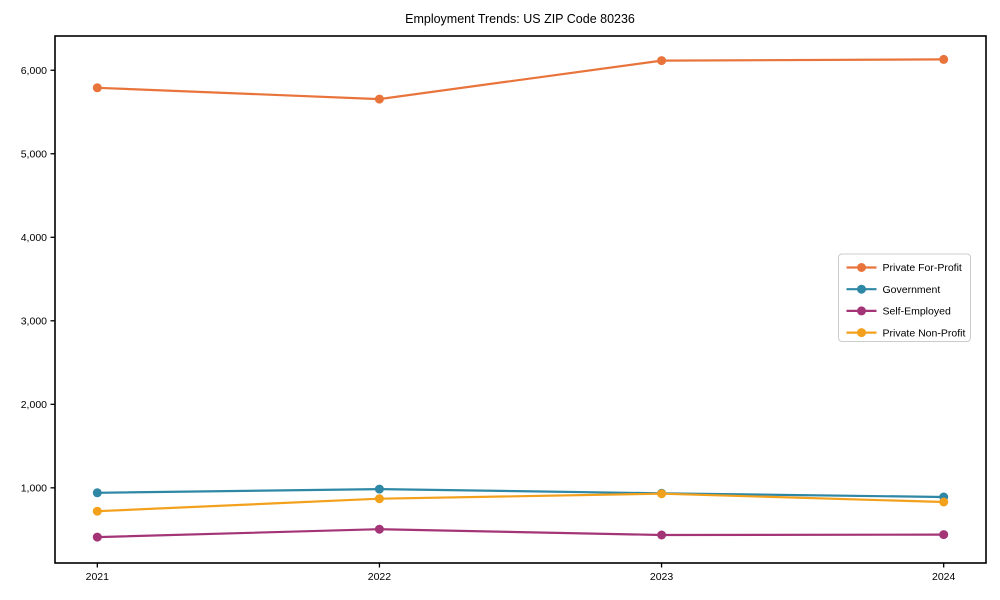 This screenshot has width=1000, height=600. What do you see at coordinates (34, 71) in the screenshot?
I see `y-tick-label: 6,000` at bounding box center [34, 71].